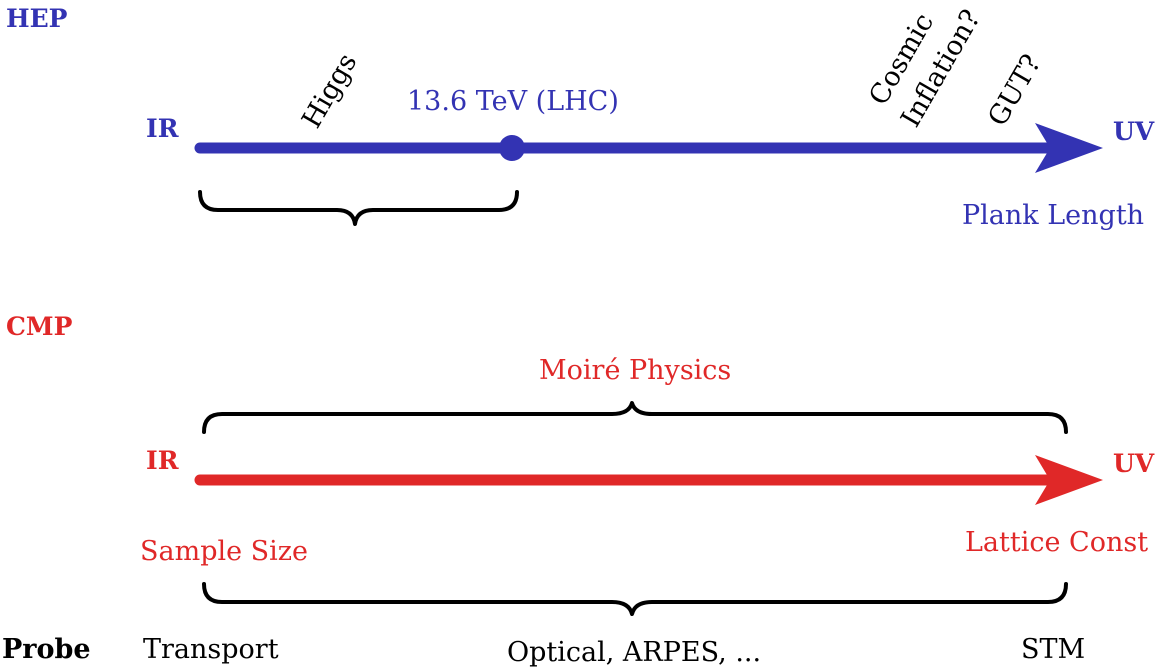 Image resolution: width=1161 pixels, height=668 pixels. What do you see at coordinates (635, 370) in the screenshot?
I see `cmp-span-label: Moiré Physics` at bounding box center [635, 370].